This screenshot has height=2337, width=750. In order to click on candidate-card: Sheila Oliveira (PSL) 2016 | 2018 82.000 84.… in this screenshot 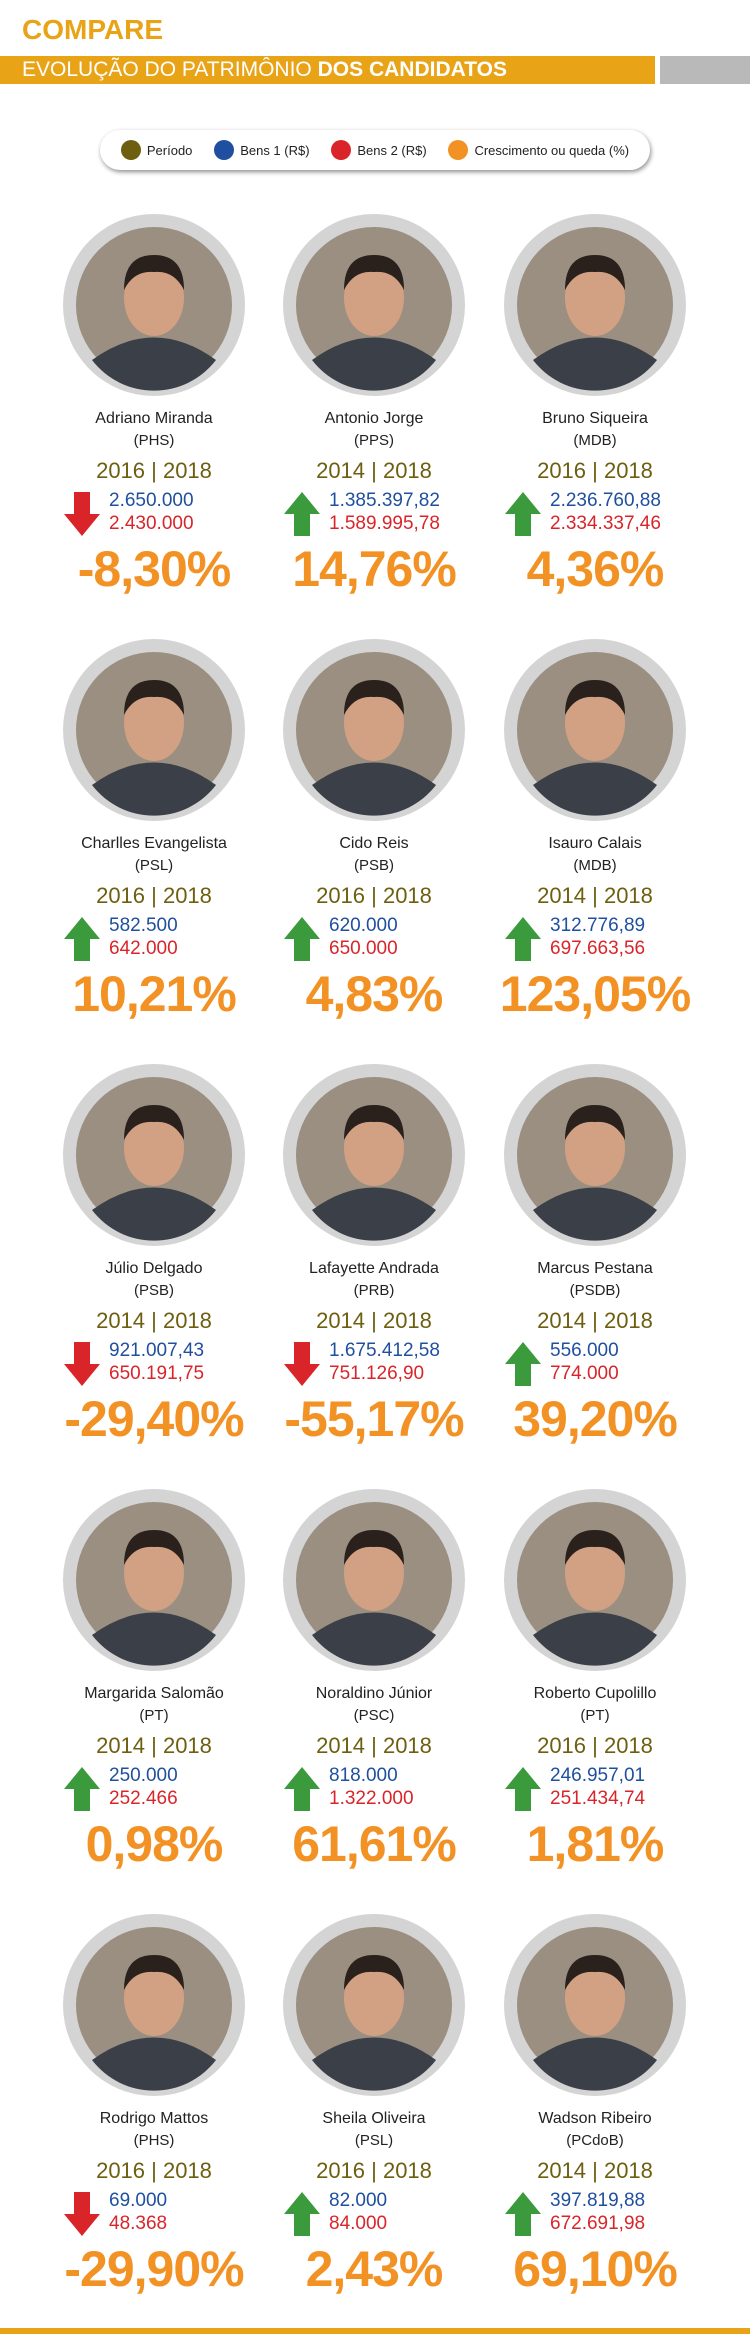, I will do `click(374, 2120)`.